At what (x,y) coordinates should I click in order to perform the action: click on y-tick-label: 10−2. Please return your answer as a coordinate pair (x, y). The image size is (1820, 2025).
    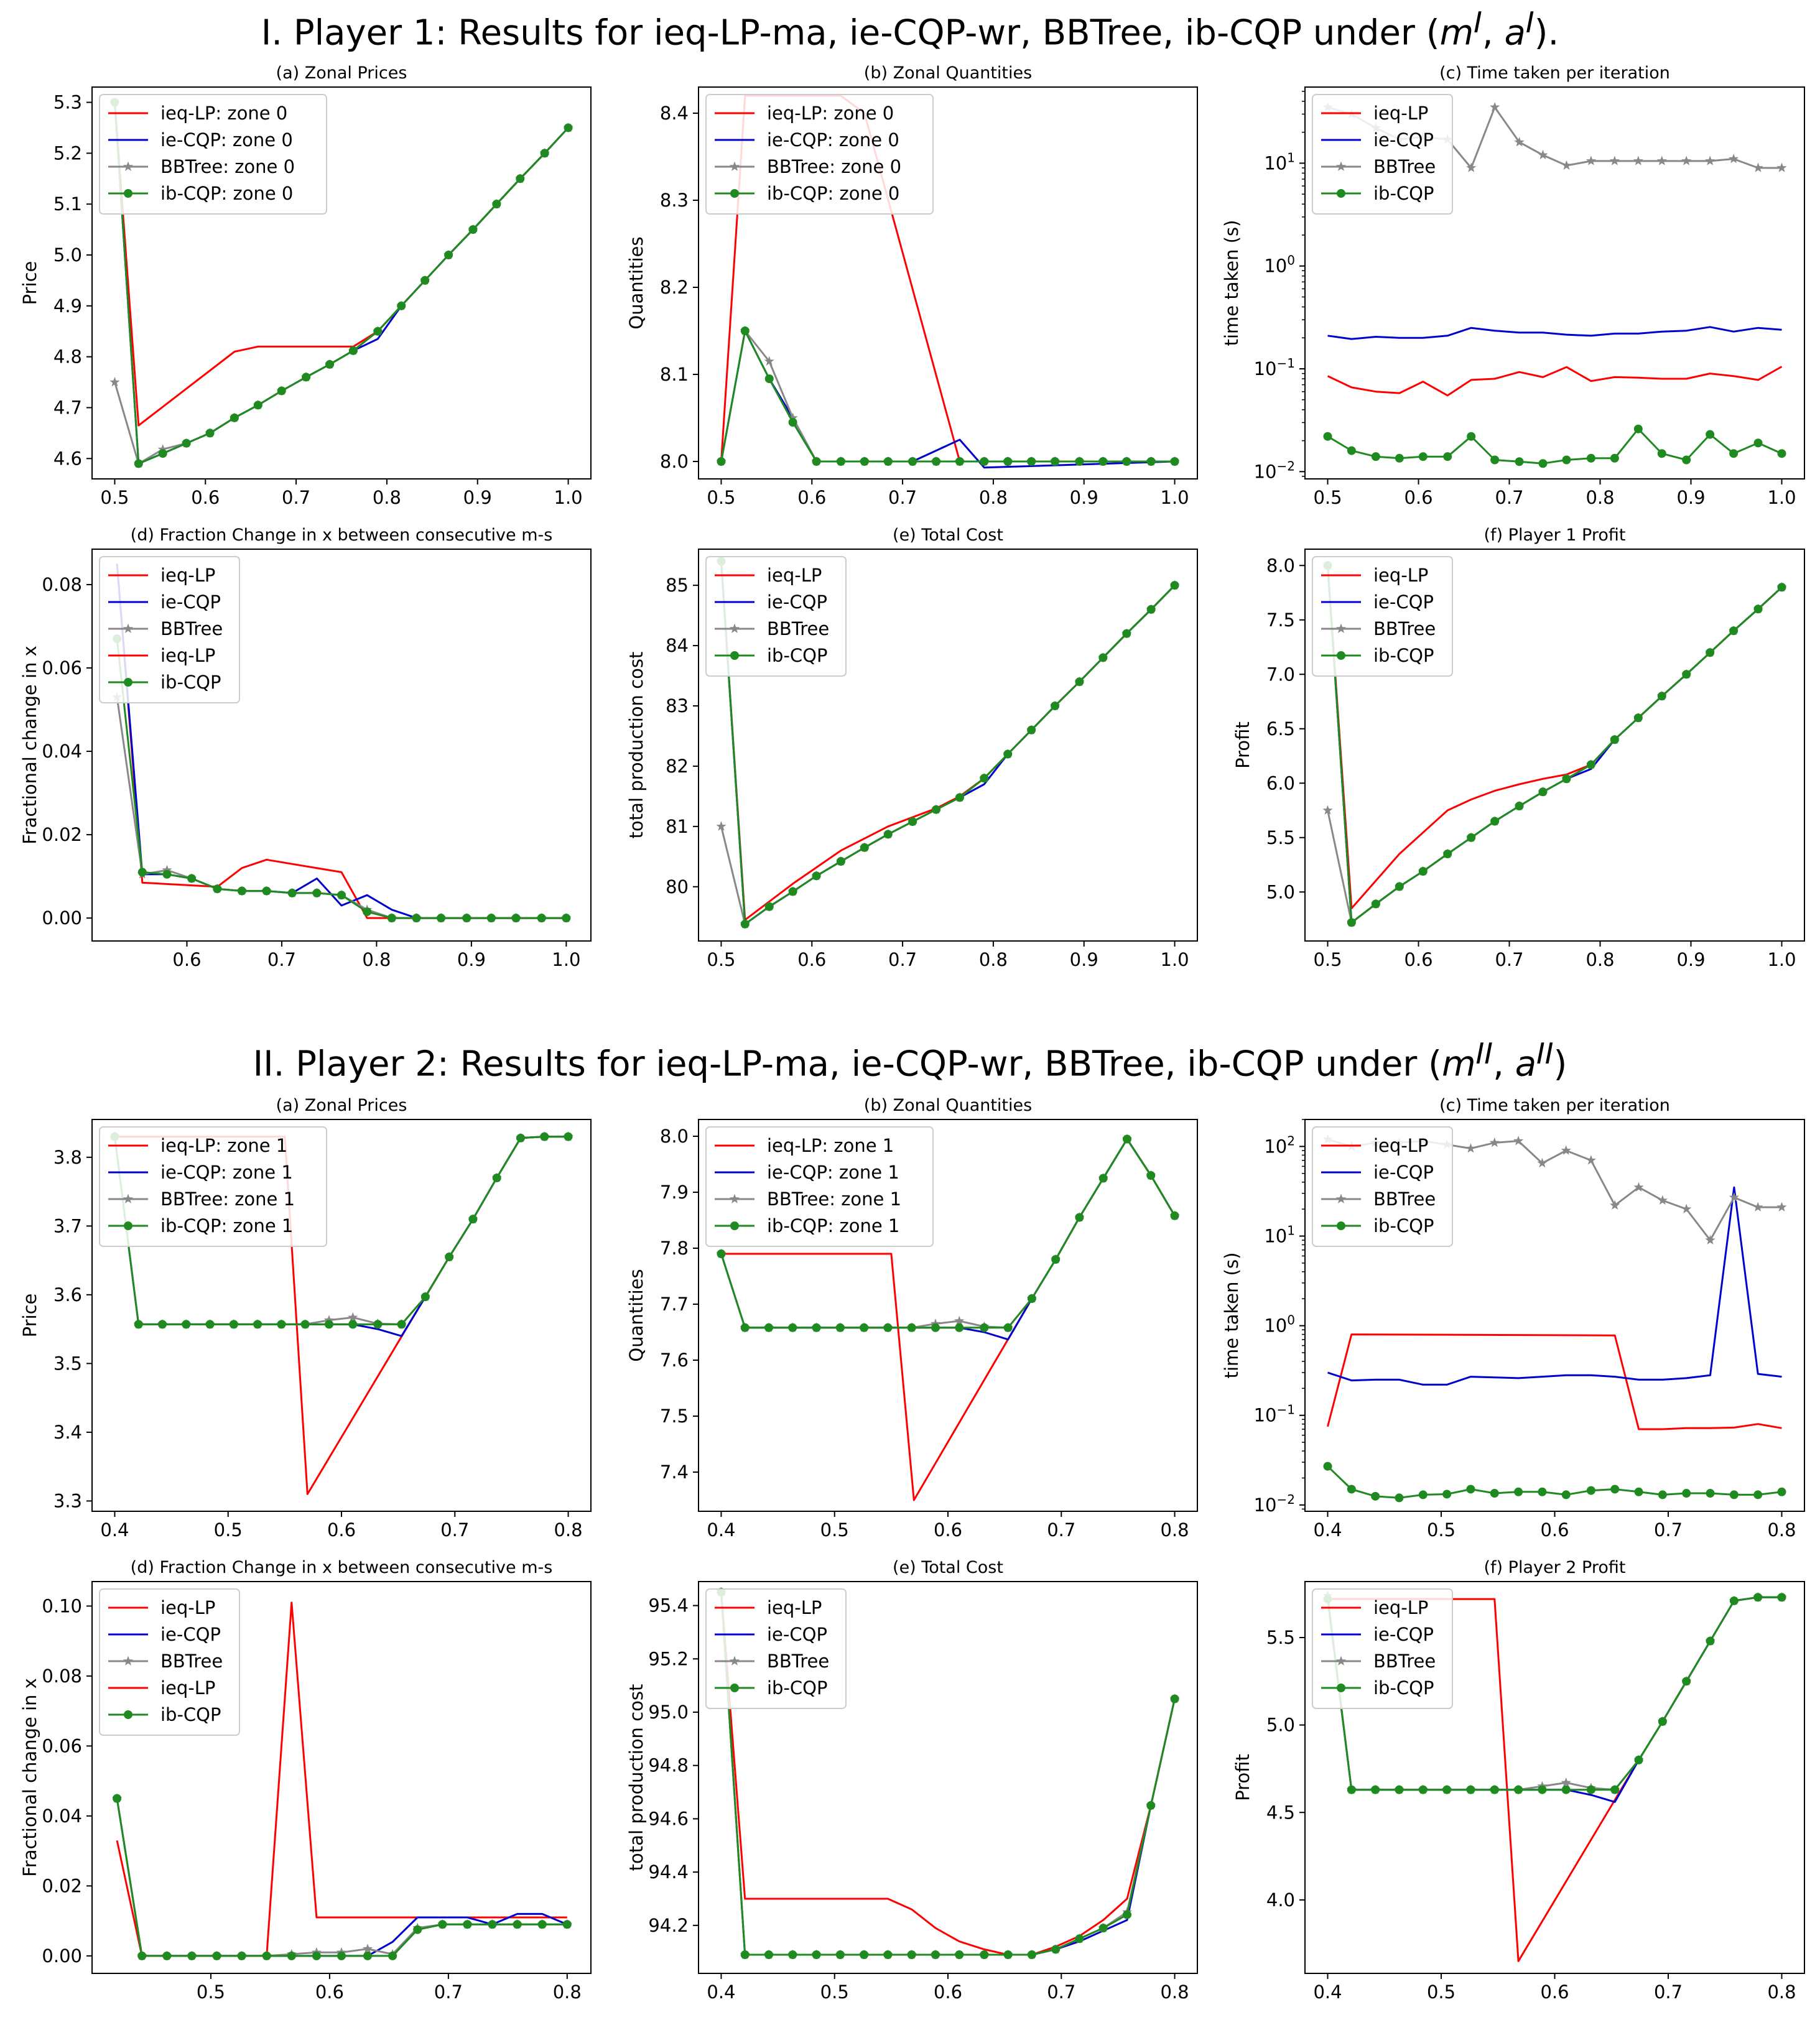
    Looking at the image, I should click on (1274, 1504).